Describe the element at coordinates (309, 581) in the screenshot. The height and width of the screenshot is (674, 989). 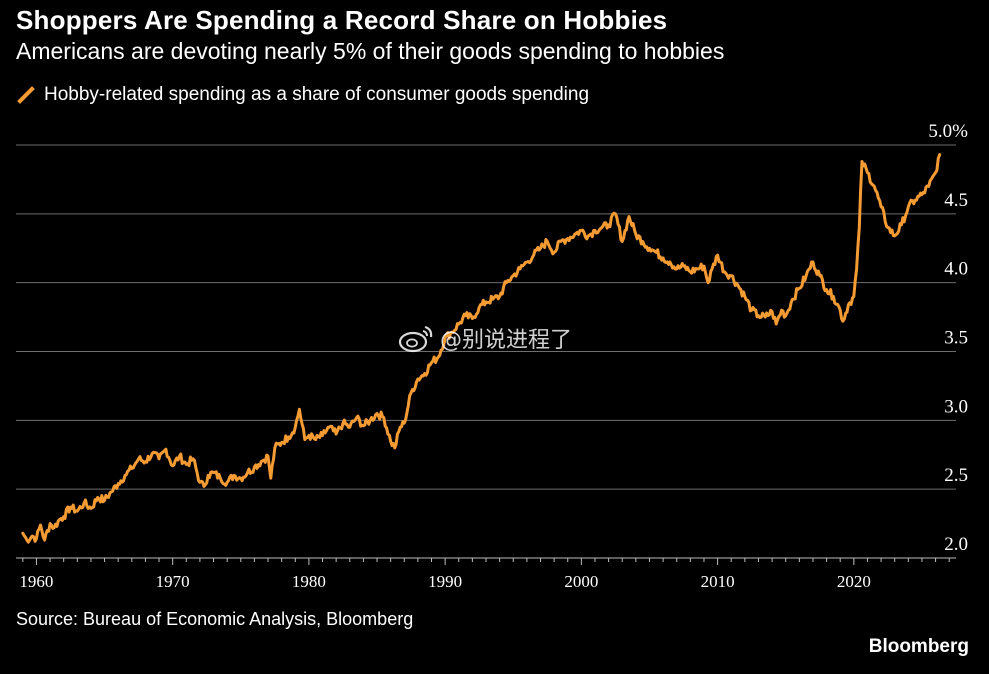
I see `x-tick-label: 1980` at that location.